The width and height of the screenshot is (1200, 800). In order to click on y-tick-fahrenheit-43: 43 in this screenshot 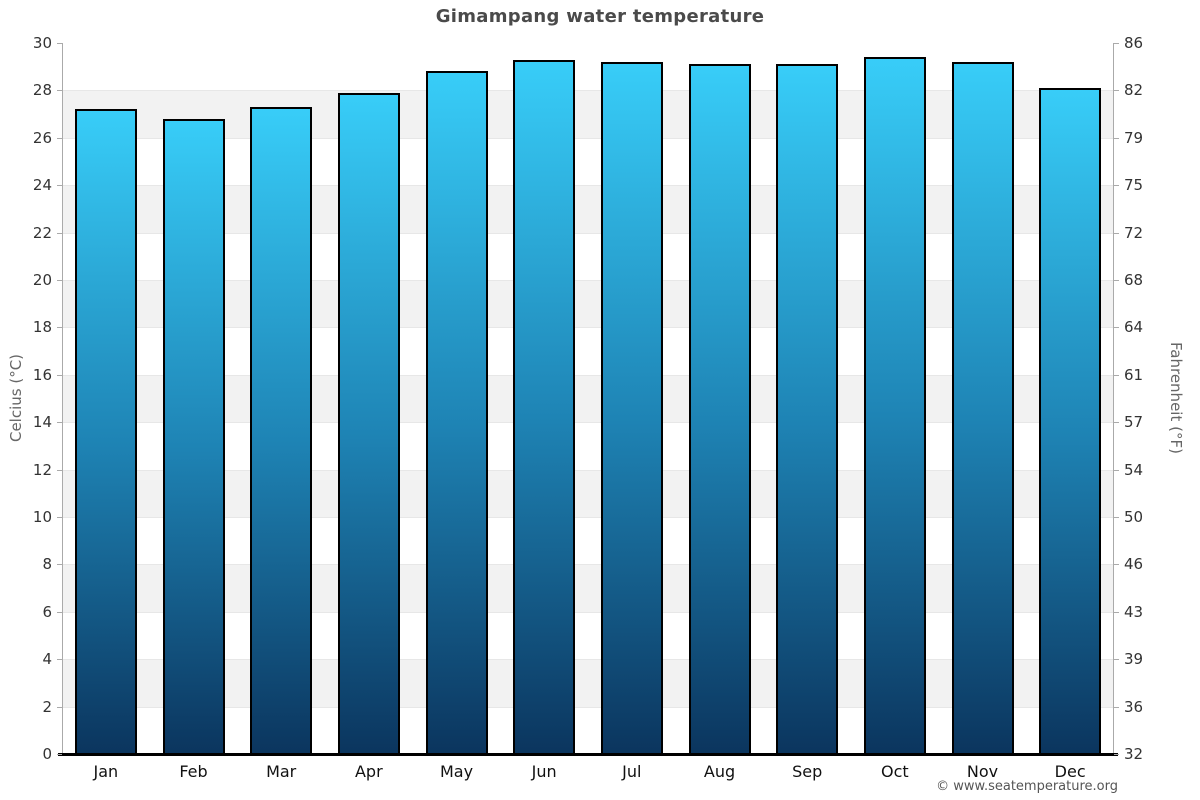, I will do `click(1134, 611)`.